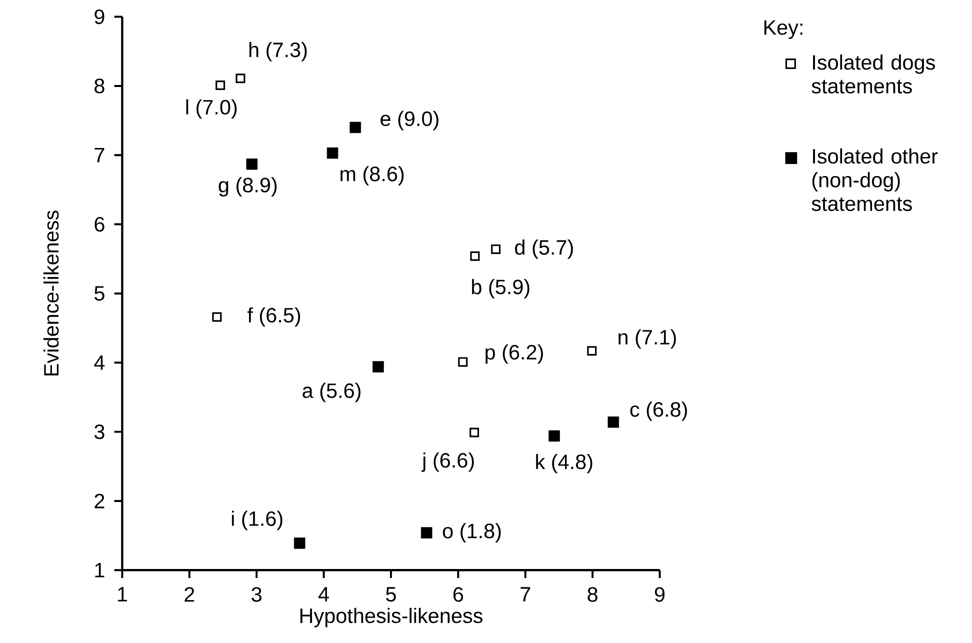 The width and height of the screenshot is (972, 643). I want to click on x-tick-label: 4, so click(323, 594).